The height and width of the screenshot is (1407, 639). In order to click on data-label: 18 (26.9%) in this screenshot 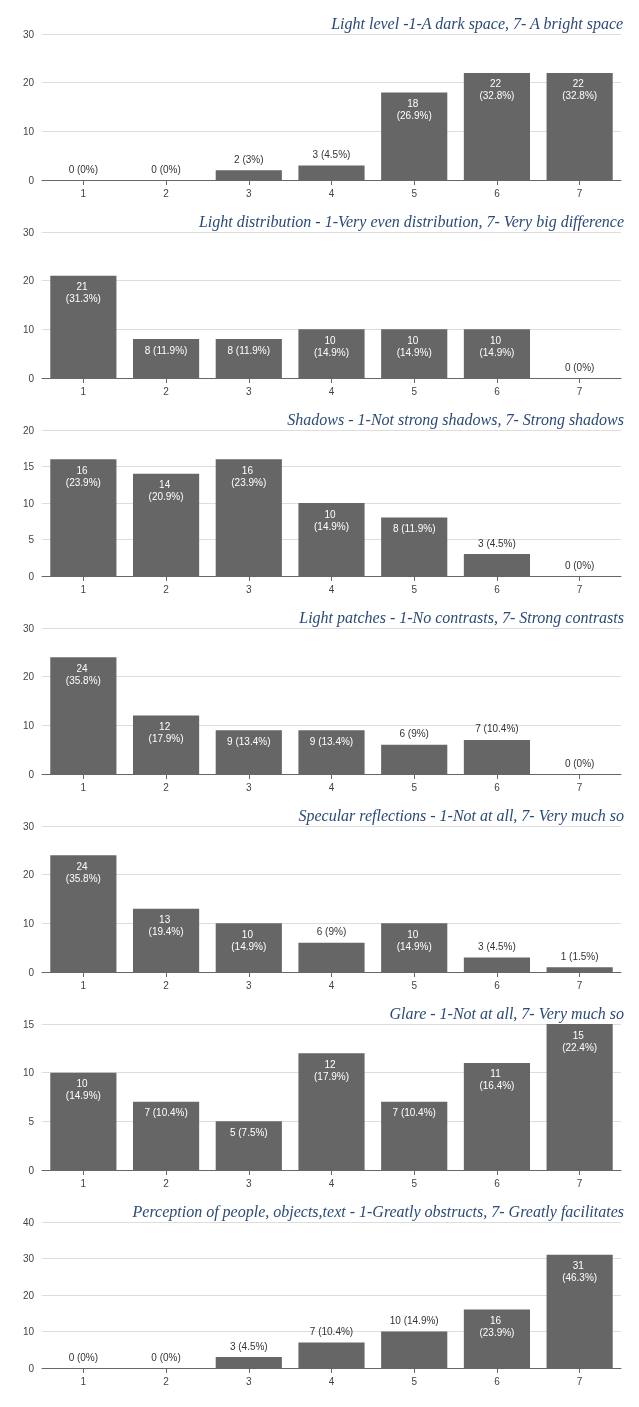, I will do `click(414, 109)`.